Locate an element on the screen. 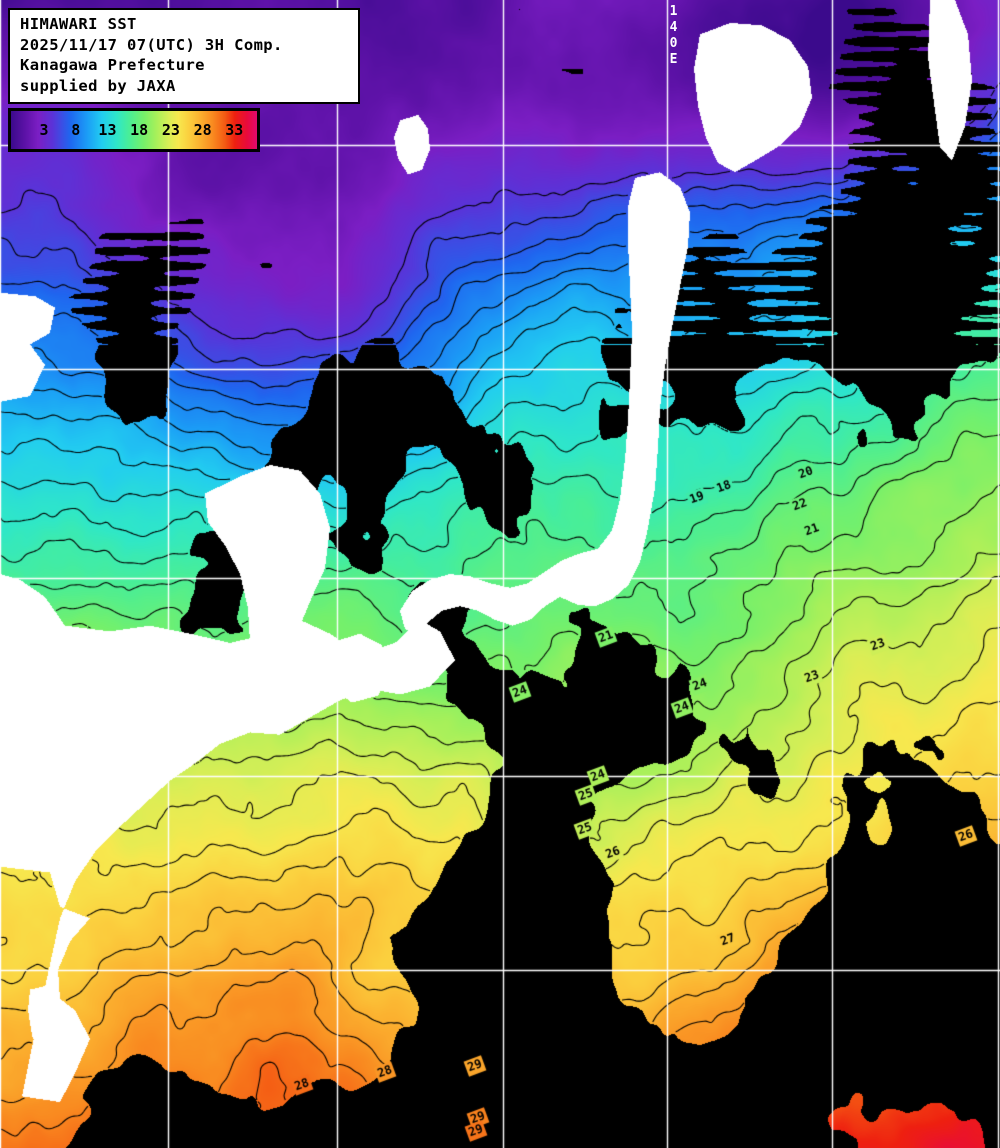 The width and height of the screenshot is (1000, 1148). colorbar-gradient is located at coordinates (134, 130).